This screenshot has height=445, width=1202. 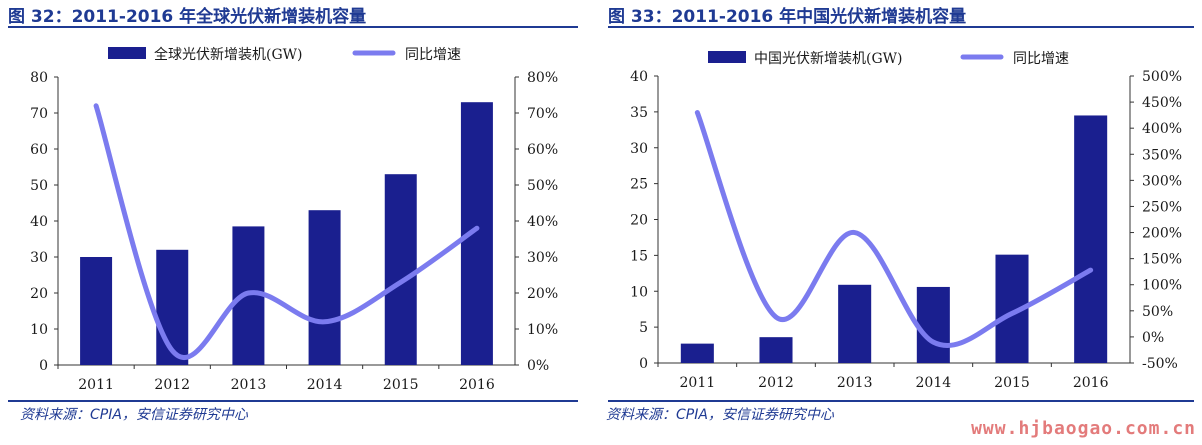 I want to click on y-tick-label: 80, so click(x=39, y=78).